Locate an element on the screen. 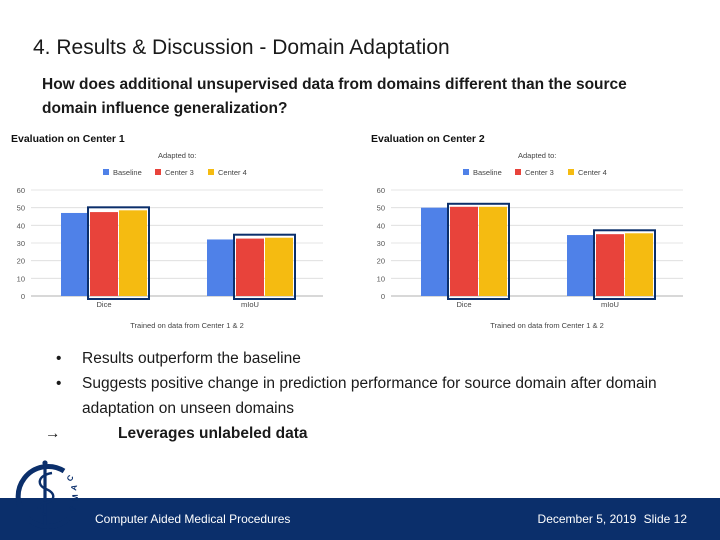 This screenshot has height=540, width=720. footer-meta: December 5, 2019 Slide 12 is located at coordinates (610, 519).